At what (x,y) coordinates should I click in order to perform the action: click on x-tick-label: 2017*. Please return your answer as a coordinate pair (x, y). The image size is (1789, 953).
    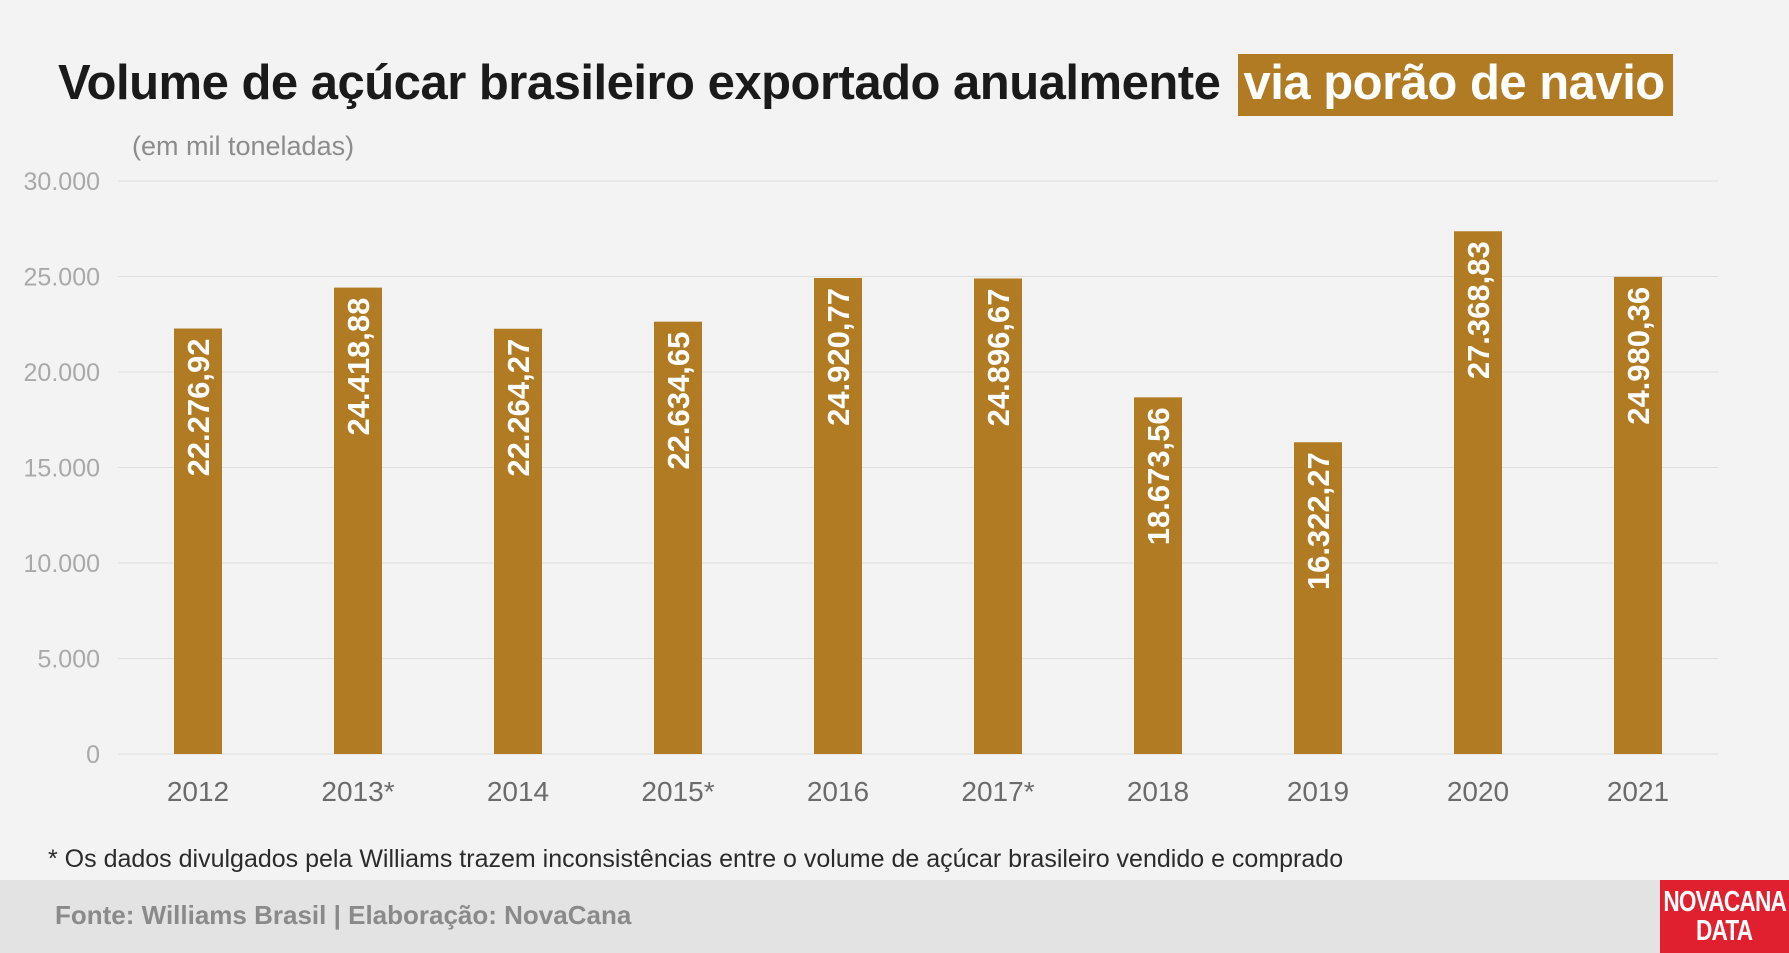
    Looking at the image, I should click on (997, 791).